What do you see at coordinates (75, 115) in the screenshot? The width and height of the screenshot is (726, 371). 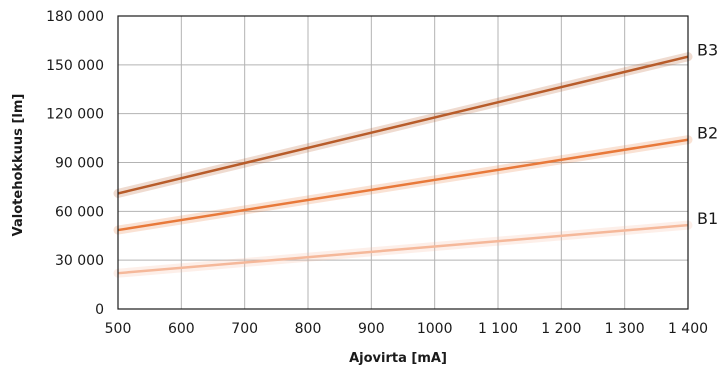 I see `y-tick-label: 120 000` at bounding box center [75, 115].